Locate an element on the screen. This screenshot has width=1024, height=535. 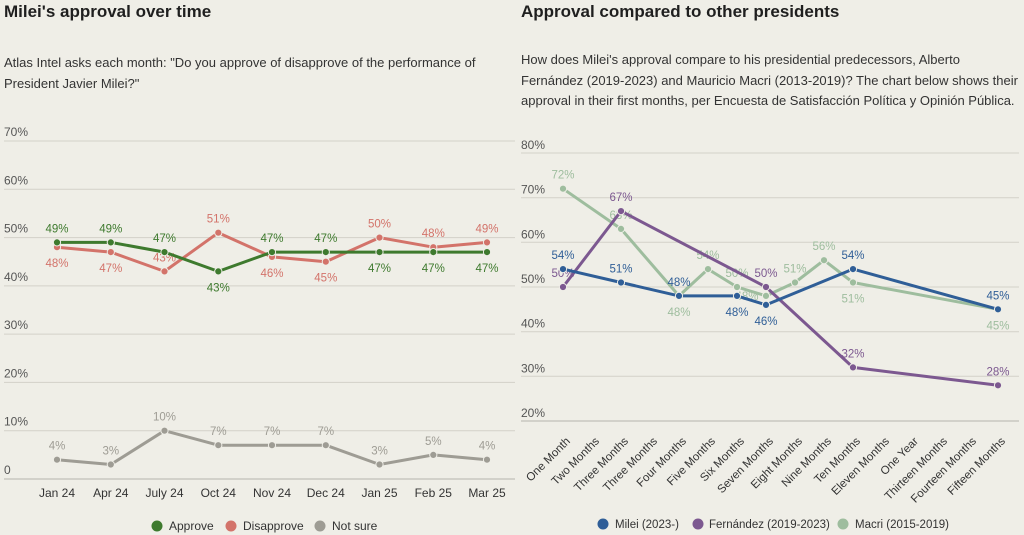
legend-label-fernandez: Fernández (2019-2023) is located at coordinates (769, 525).